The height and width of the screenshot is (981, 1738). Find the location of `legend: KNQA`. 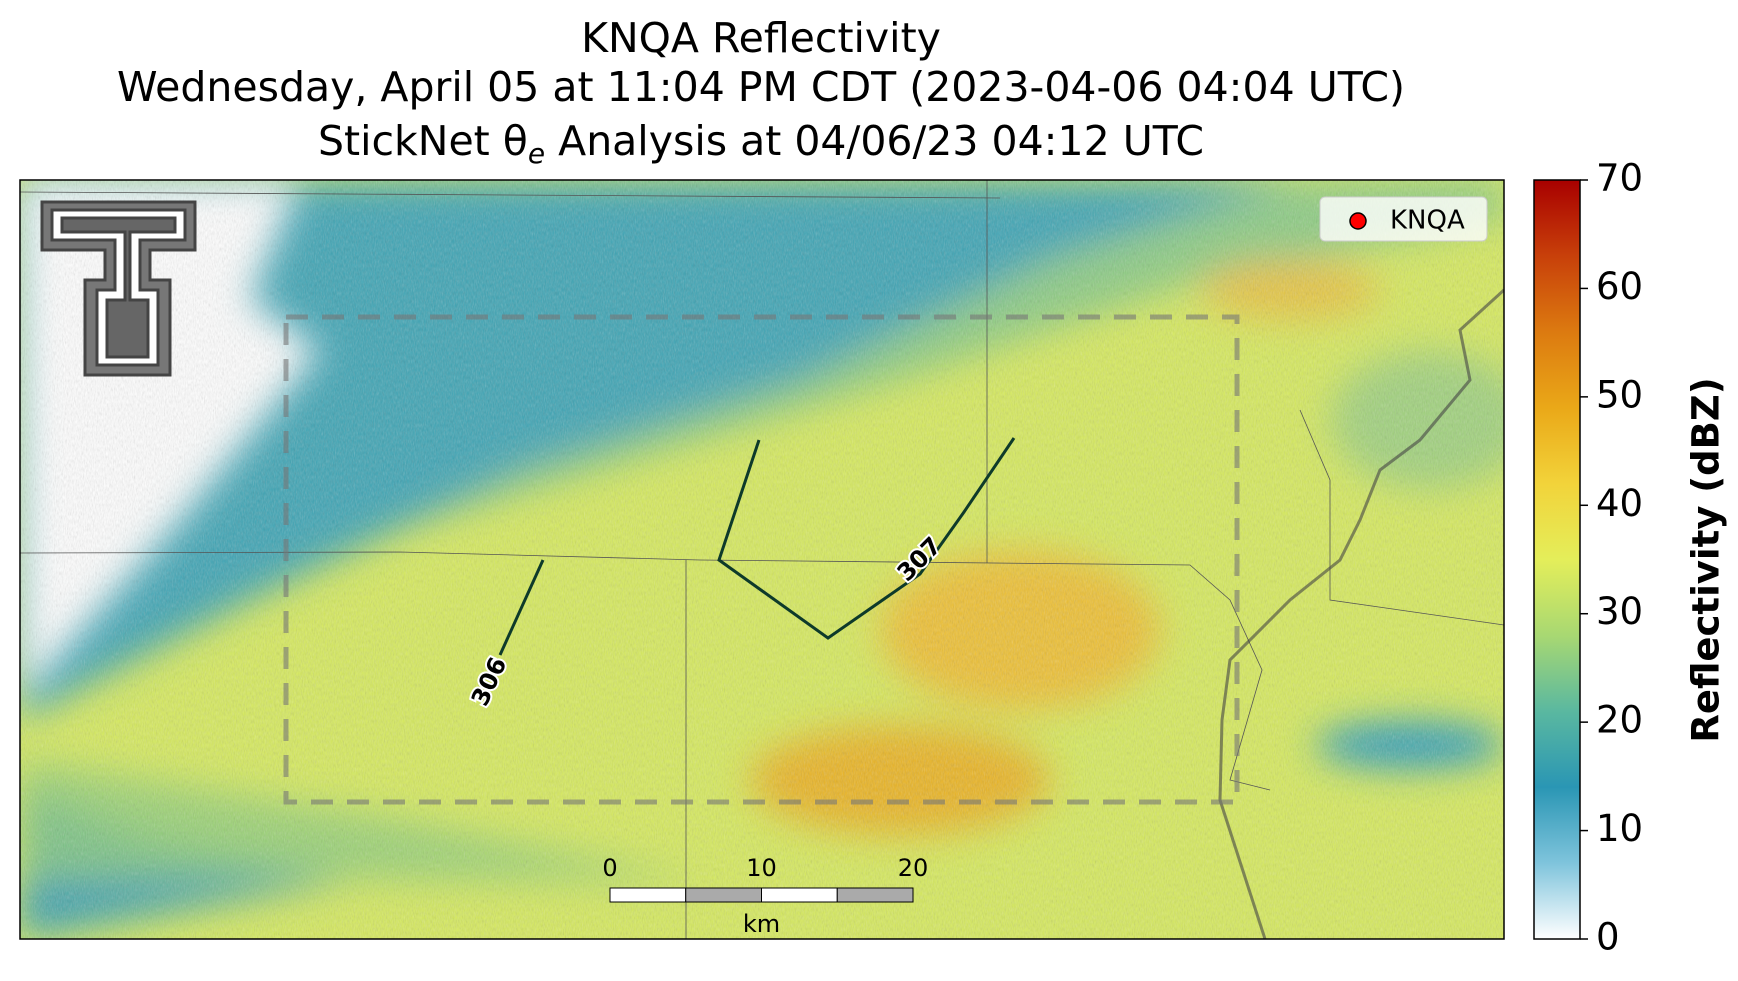

legend: KNQA is located at coordinates (1403, 219).